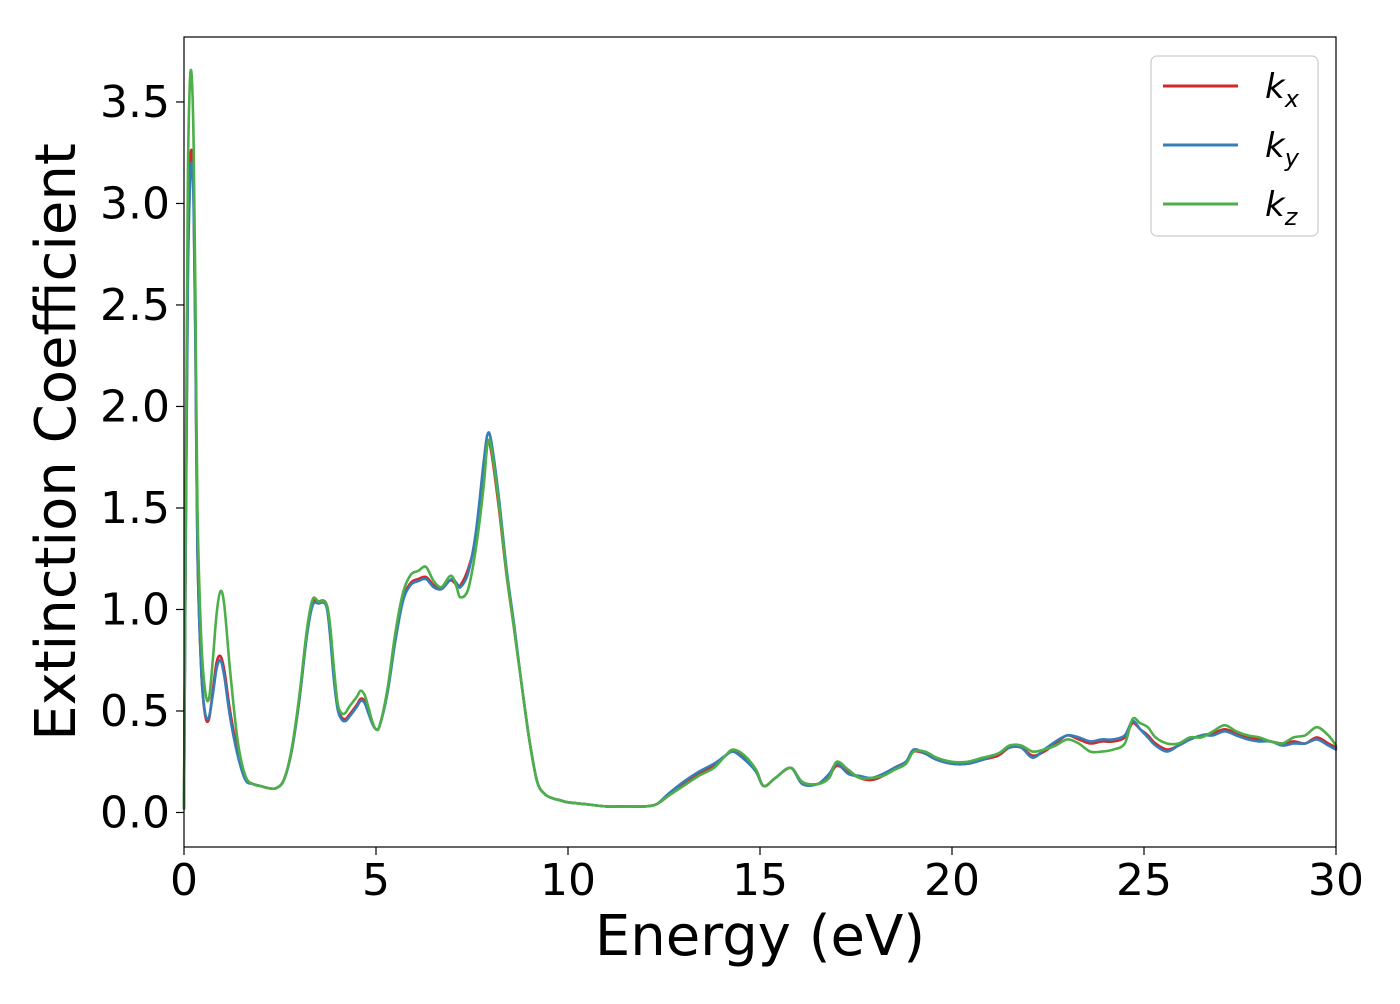  Describe the element at coordinates (1336, 880) in the screenshot. I see `x-tick-label: 30` at that location.